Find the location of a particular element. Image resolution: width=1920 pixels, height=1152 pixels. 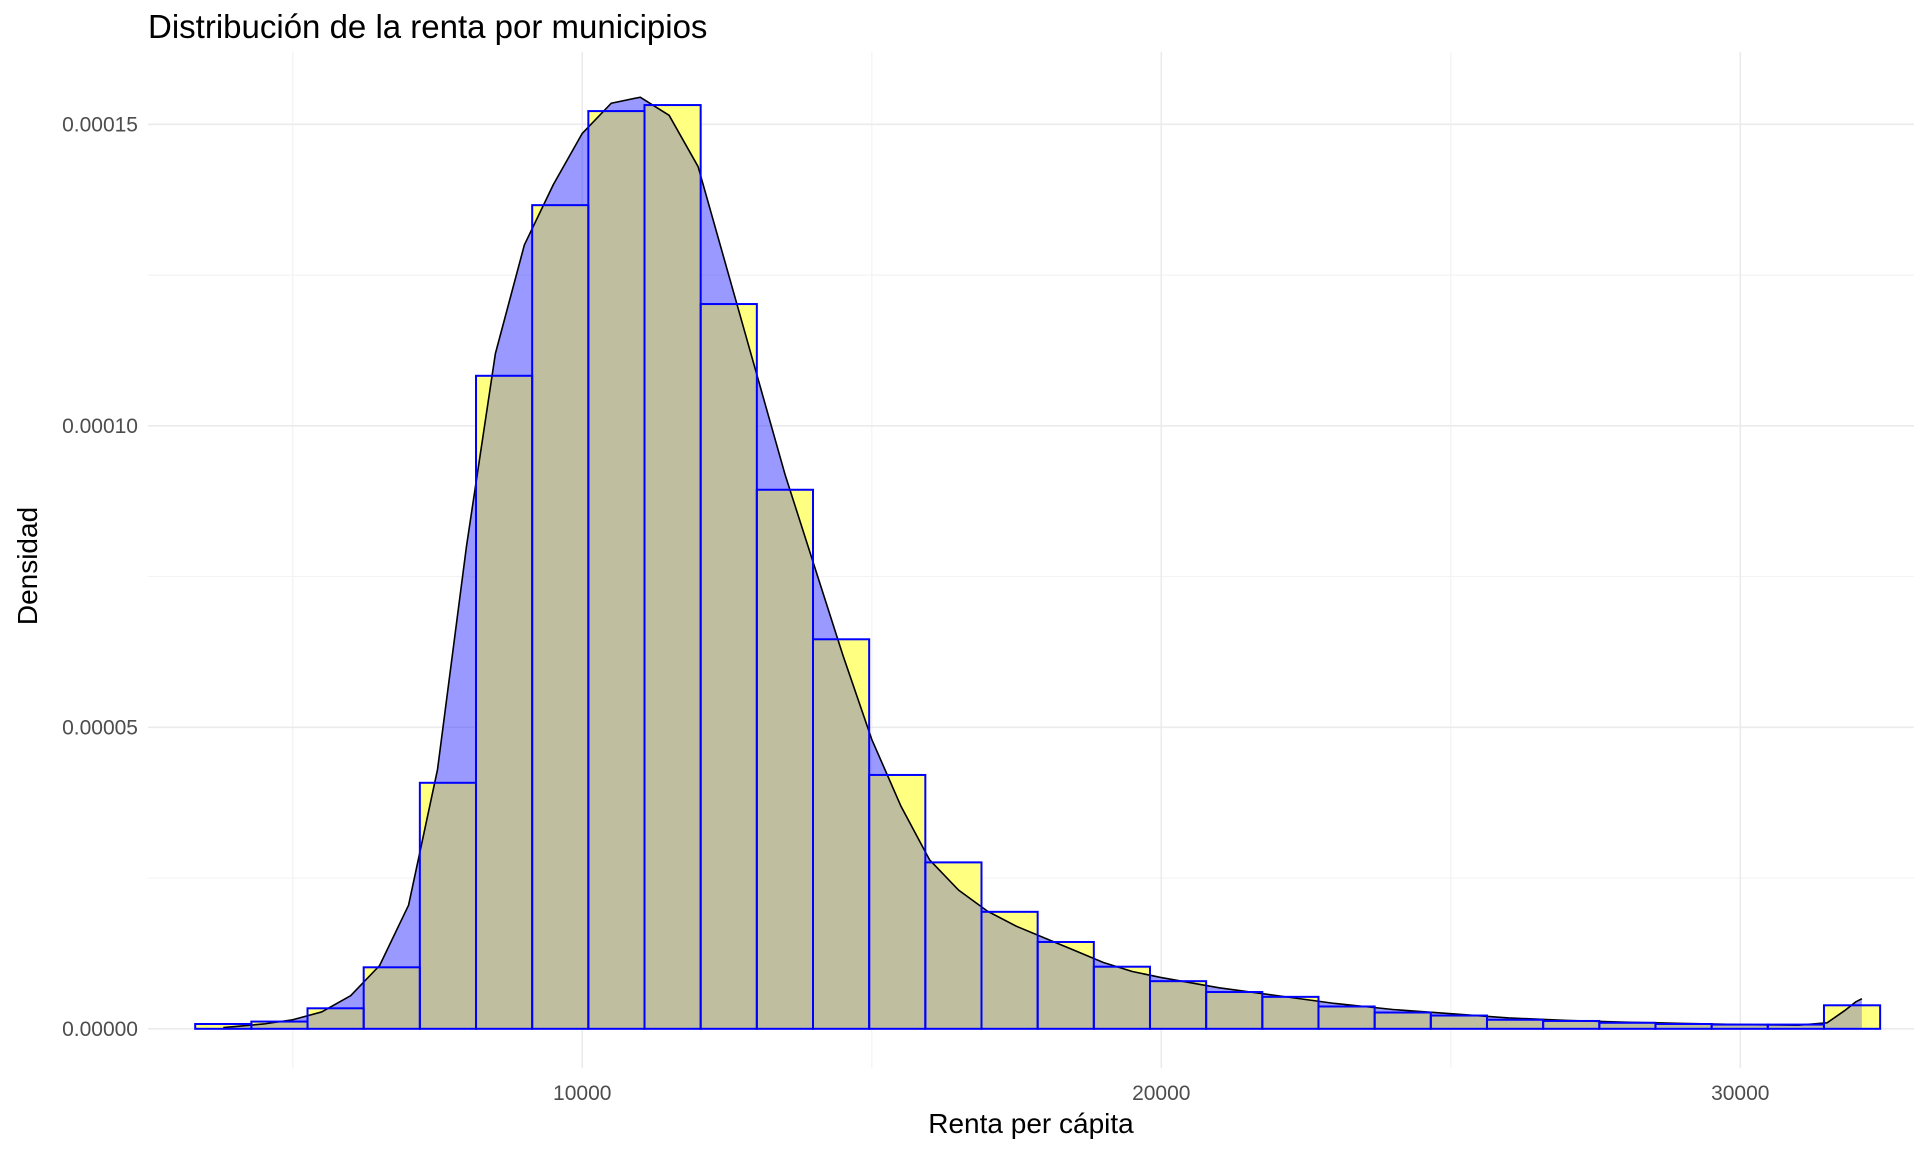

histogram-bar-fill is located at coordinates (223, 1026).